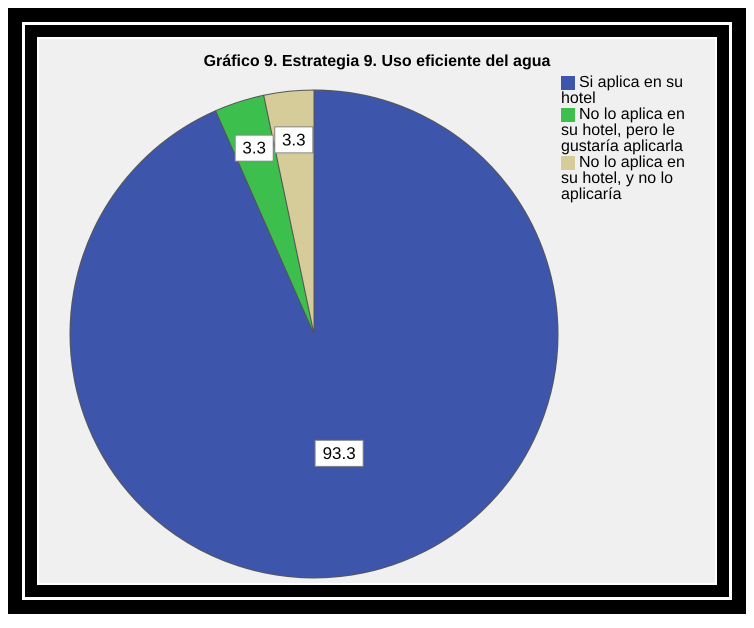 This screenshot has height=628, width=754. I want to click on legend-label: No lo aplica en su hotel, y no lo aplicaría, so click(623, 178).